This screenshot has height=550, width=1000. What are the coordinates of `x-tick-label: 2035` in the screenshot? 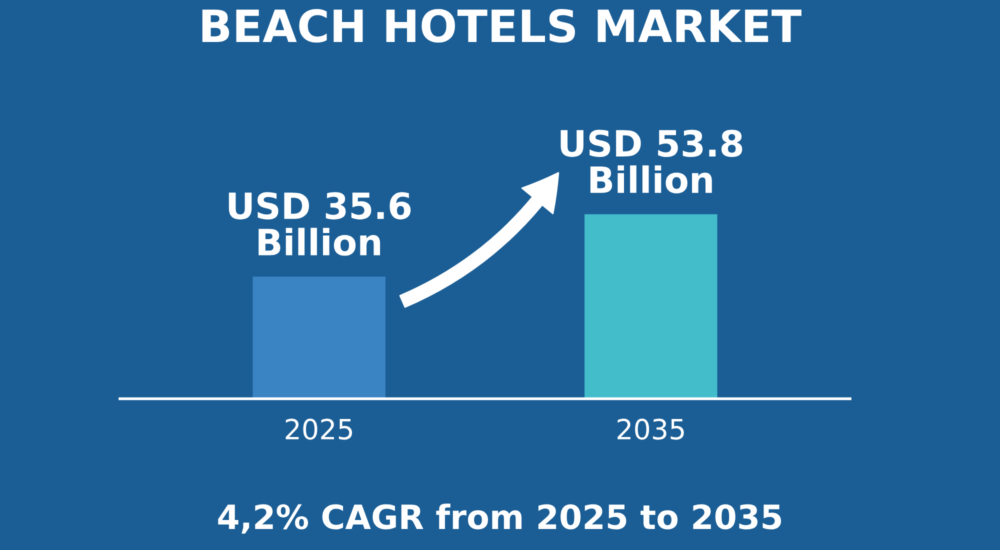 It's located at (651, 429).